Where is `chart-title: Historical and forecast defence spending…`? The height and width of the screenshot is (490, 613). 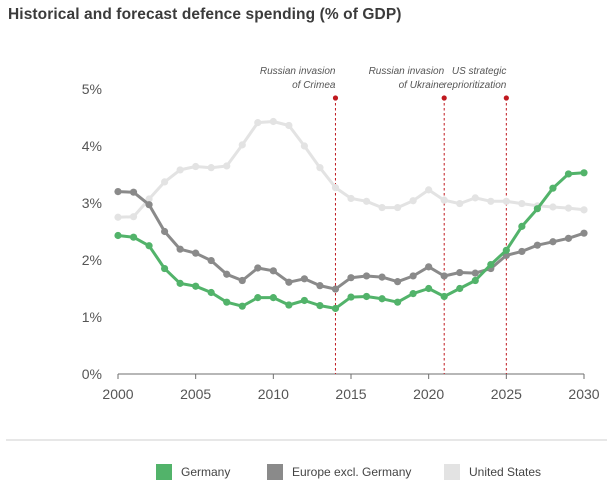 chart-title: Historical and forecast defence spending… is located at coordinates (205, 14).